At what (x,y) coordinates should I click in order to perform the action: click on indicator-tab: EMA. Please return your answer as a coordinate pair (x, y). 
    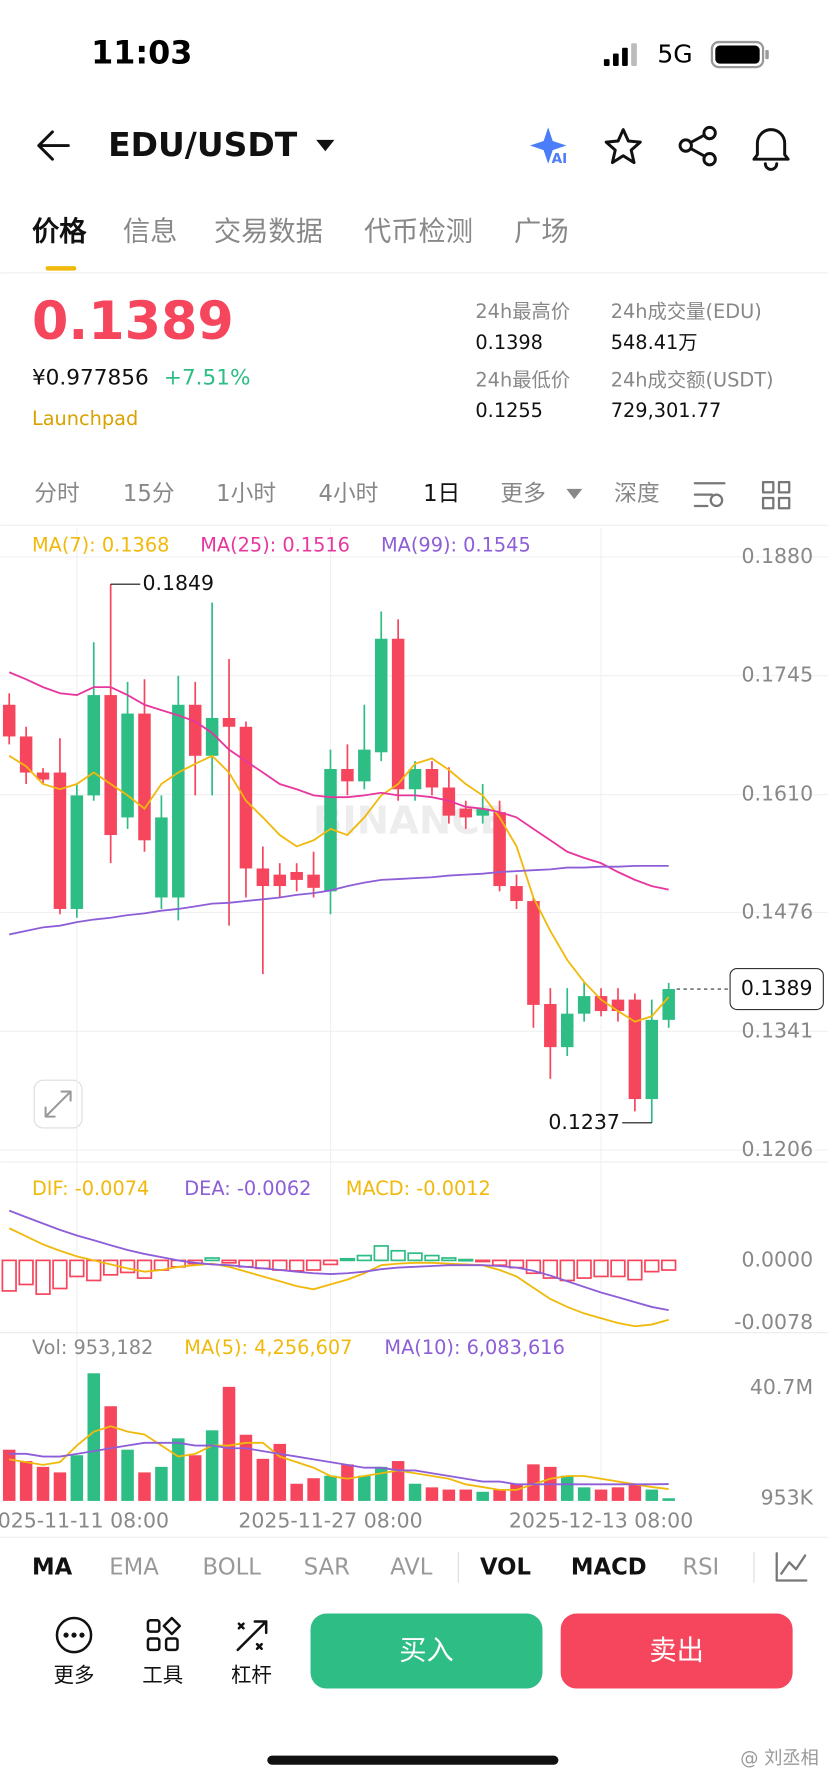
    Looking at the image, I should click on (134, 1568).